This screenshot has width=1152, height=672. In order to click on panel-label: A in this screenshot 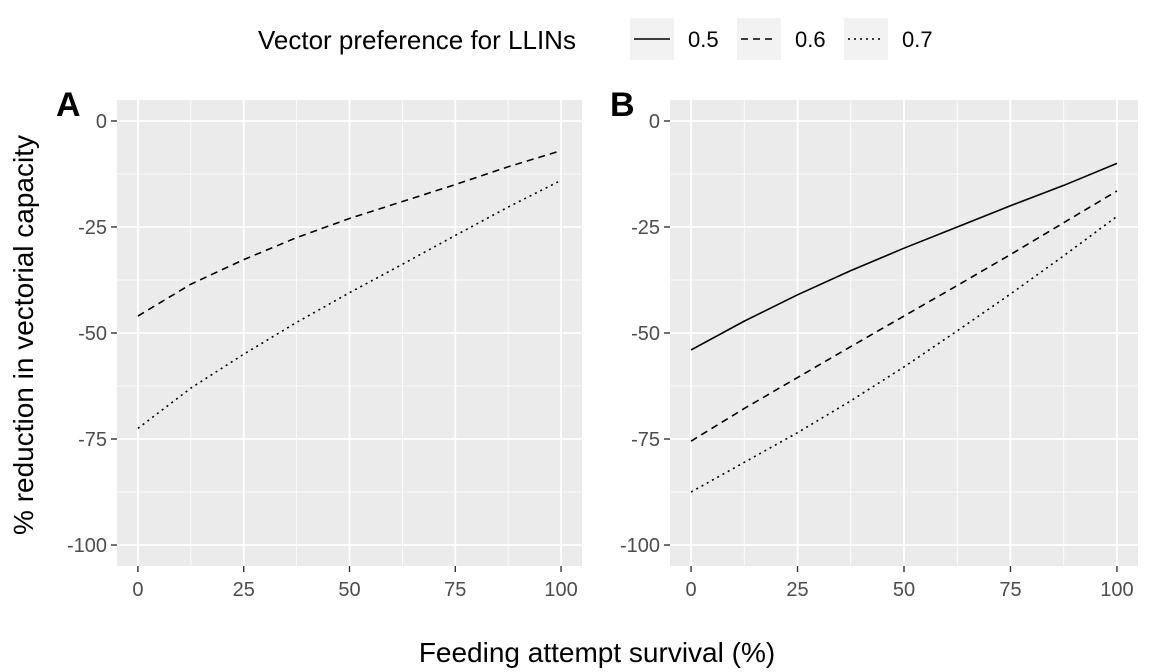, I will do `click(68, 105)`.